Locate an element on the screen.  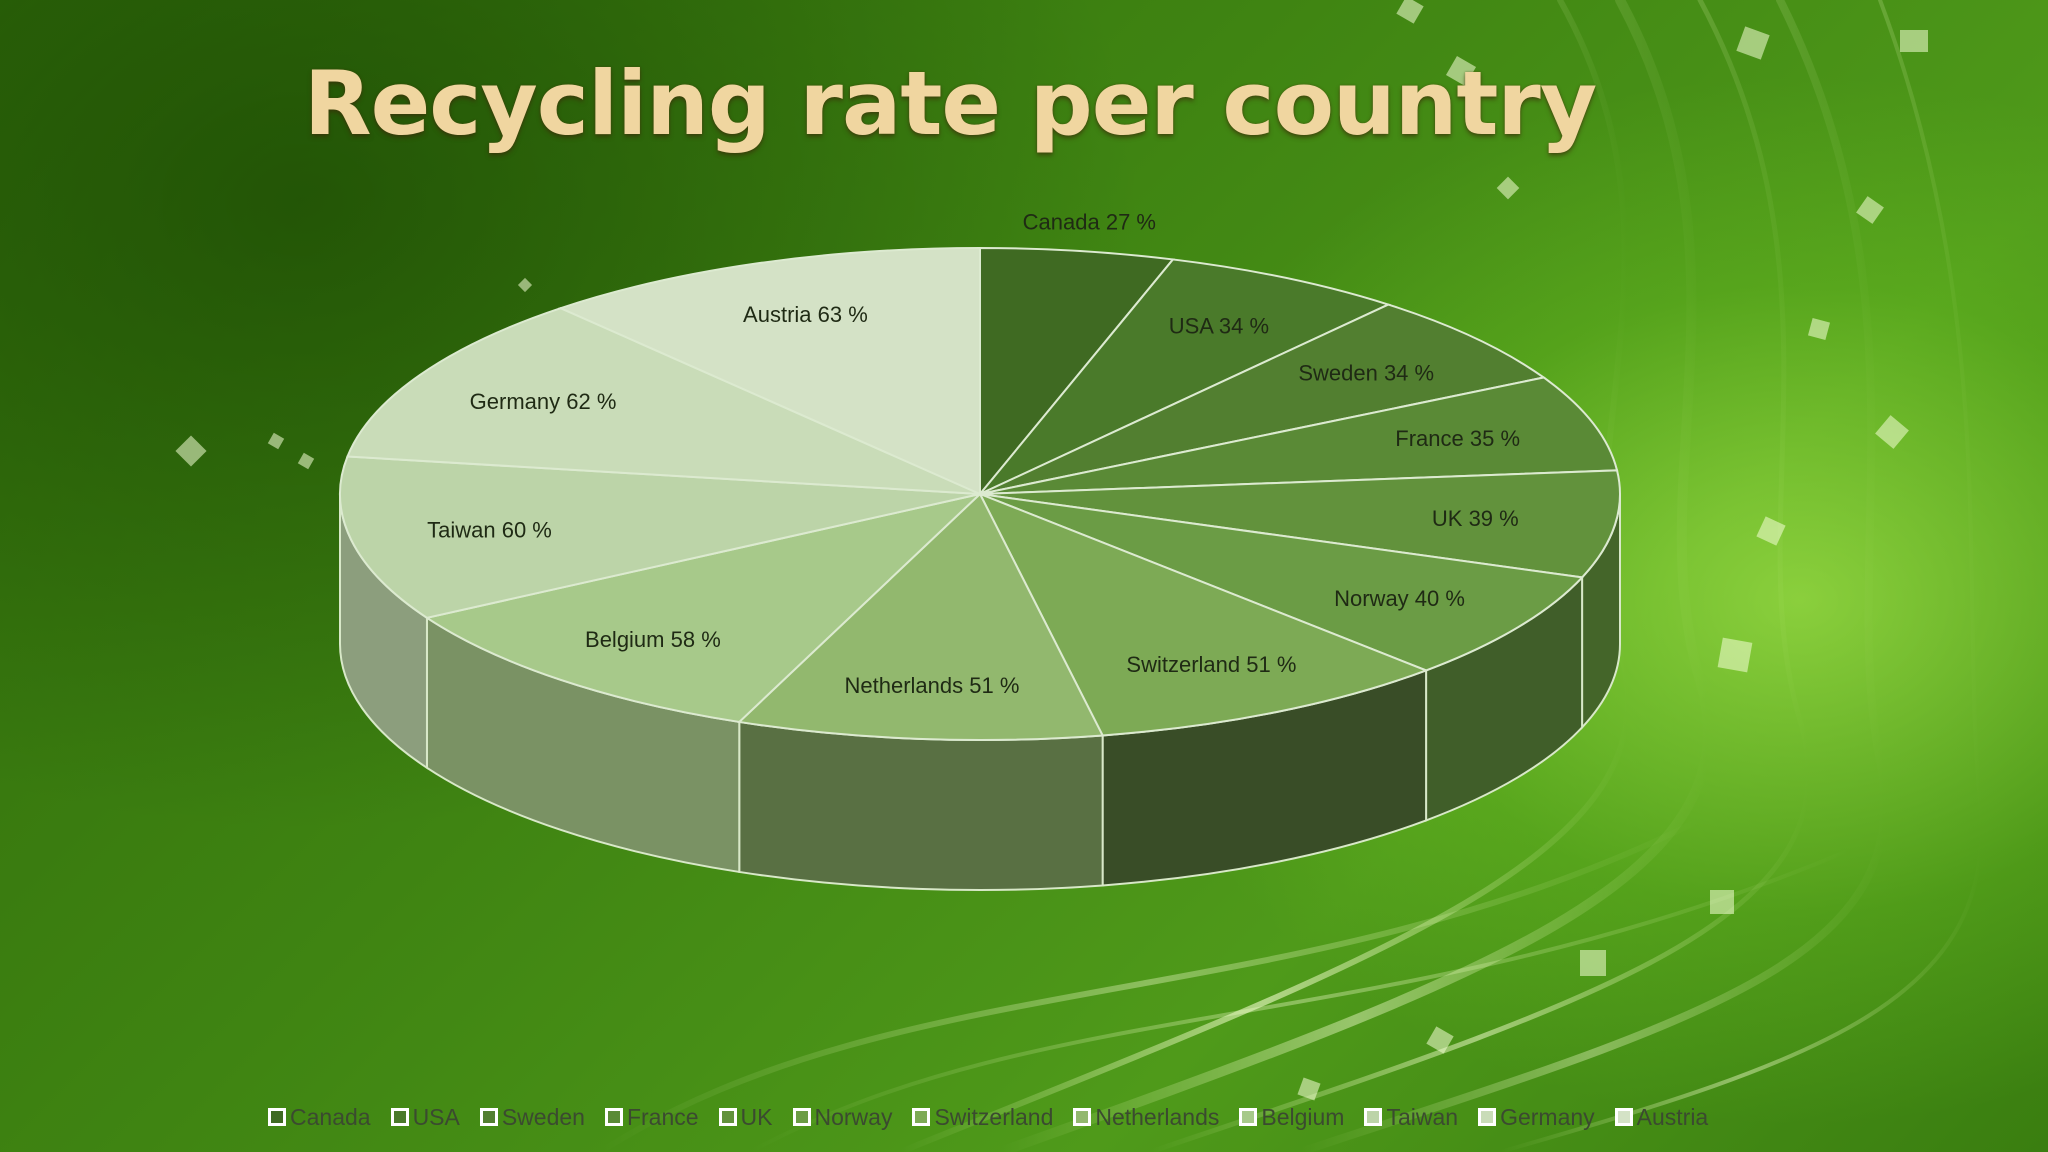
pie-slice-france is located at coordinates (1299, 435).